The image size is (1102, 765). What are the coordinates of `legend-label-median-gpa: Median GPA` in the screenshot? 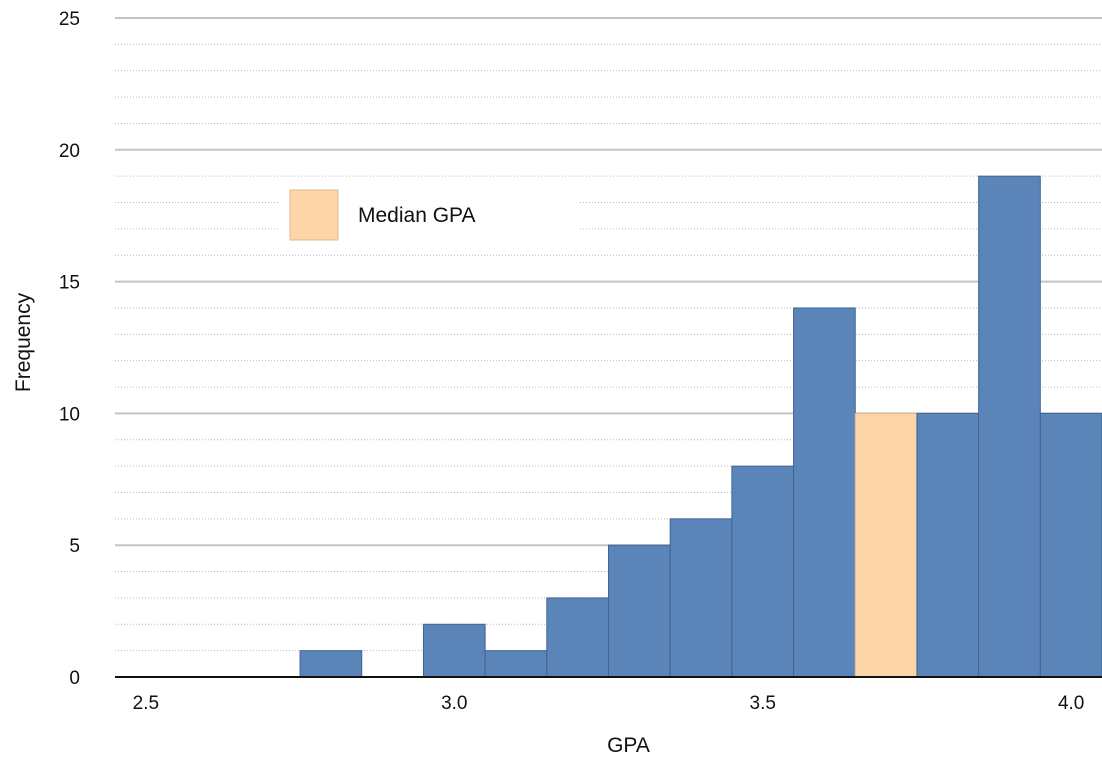 It's located at (417, 215).